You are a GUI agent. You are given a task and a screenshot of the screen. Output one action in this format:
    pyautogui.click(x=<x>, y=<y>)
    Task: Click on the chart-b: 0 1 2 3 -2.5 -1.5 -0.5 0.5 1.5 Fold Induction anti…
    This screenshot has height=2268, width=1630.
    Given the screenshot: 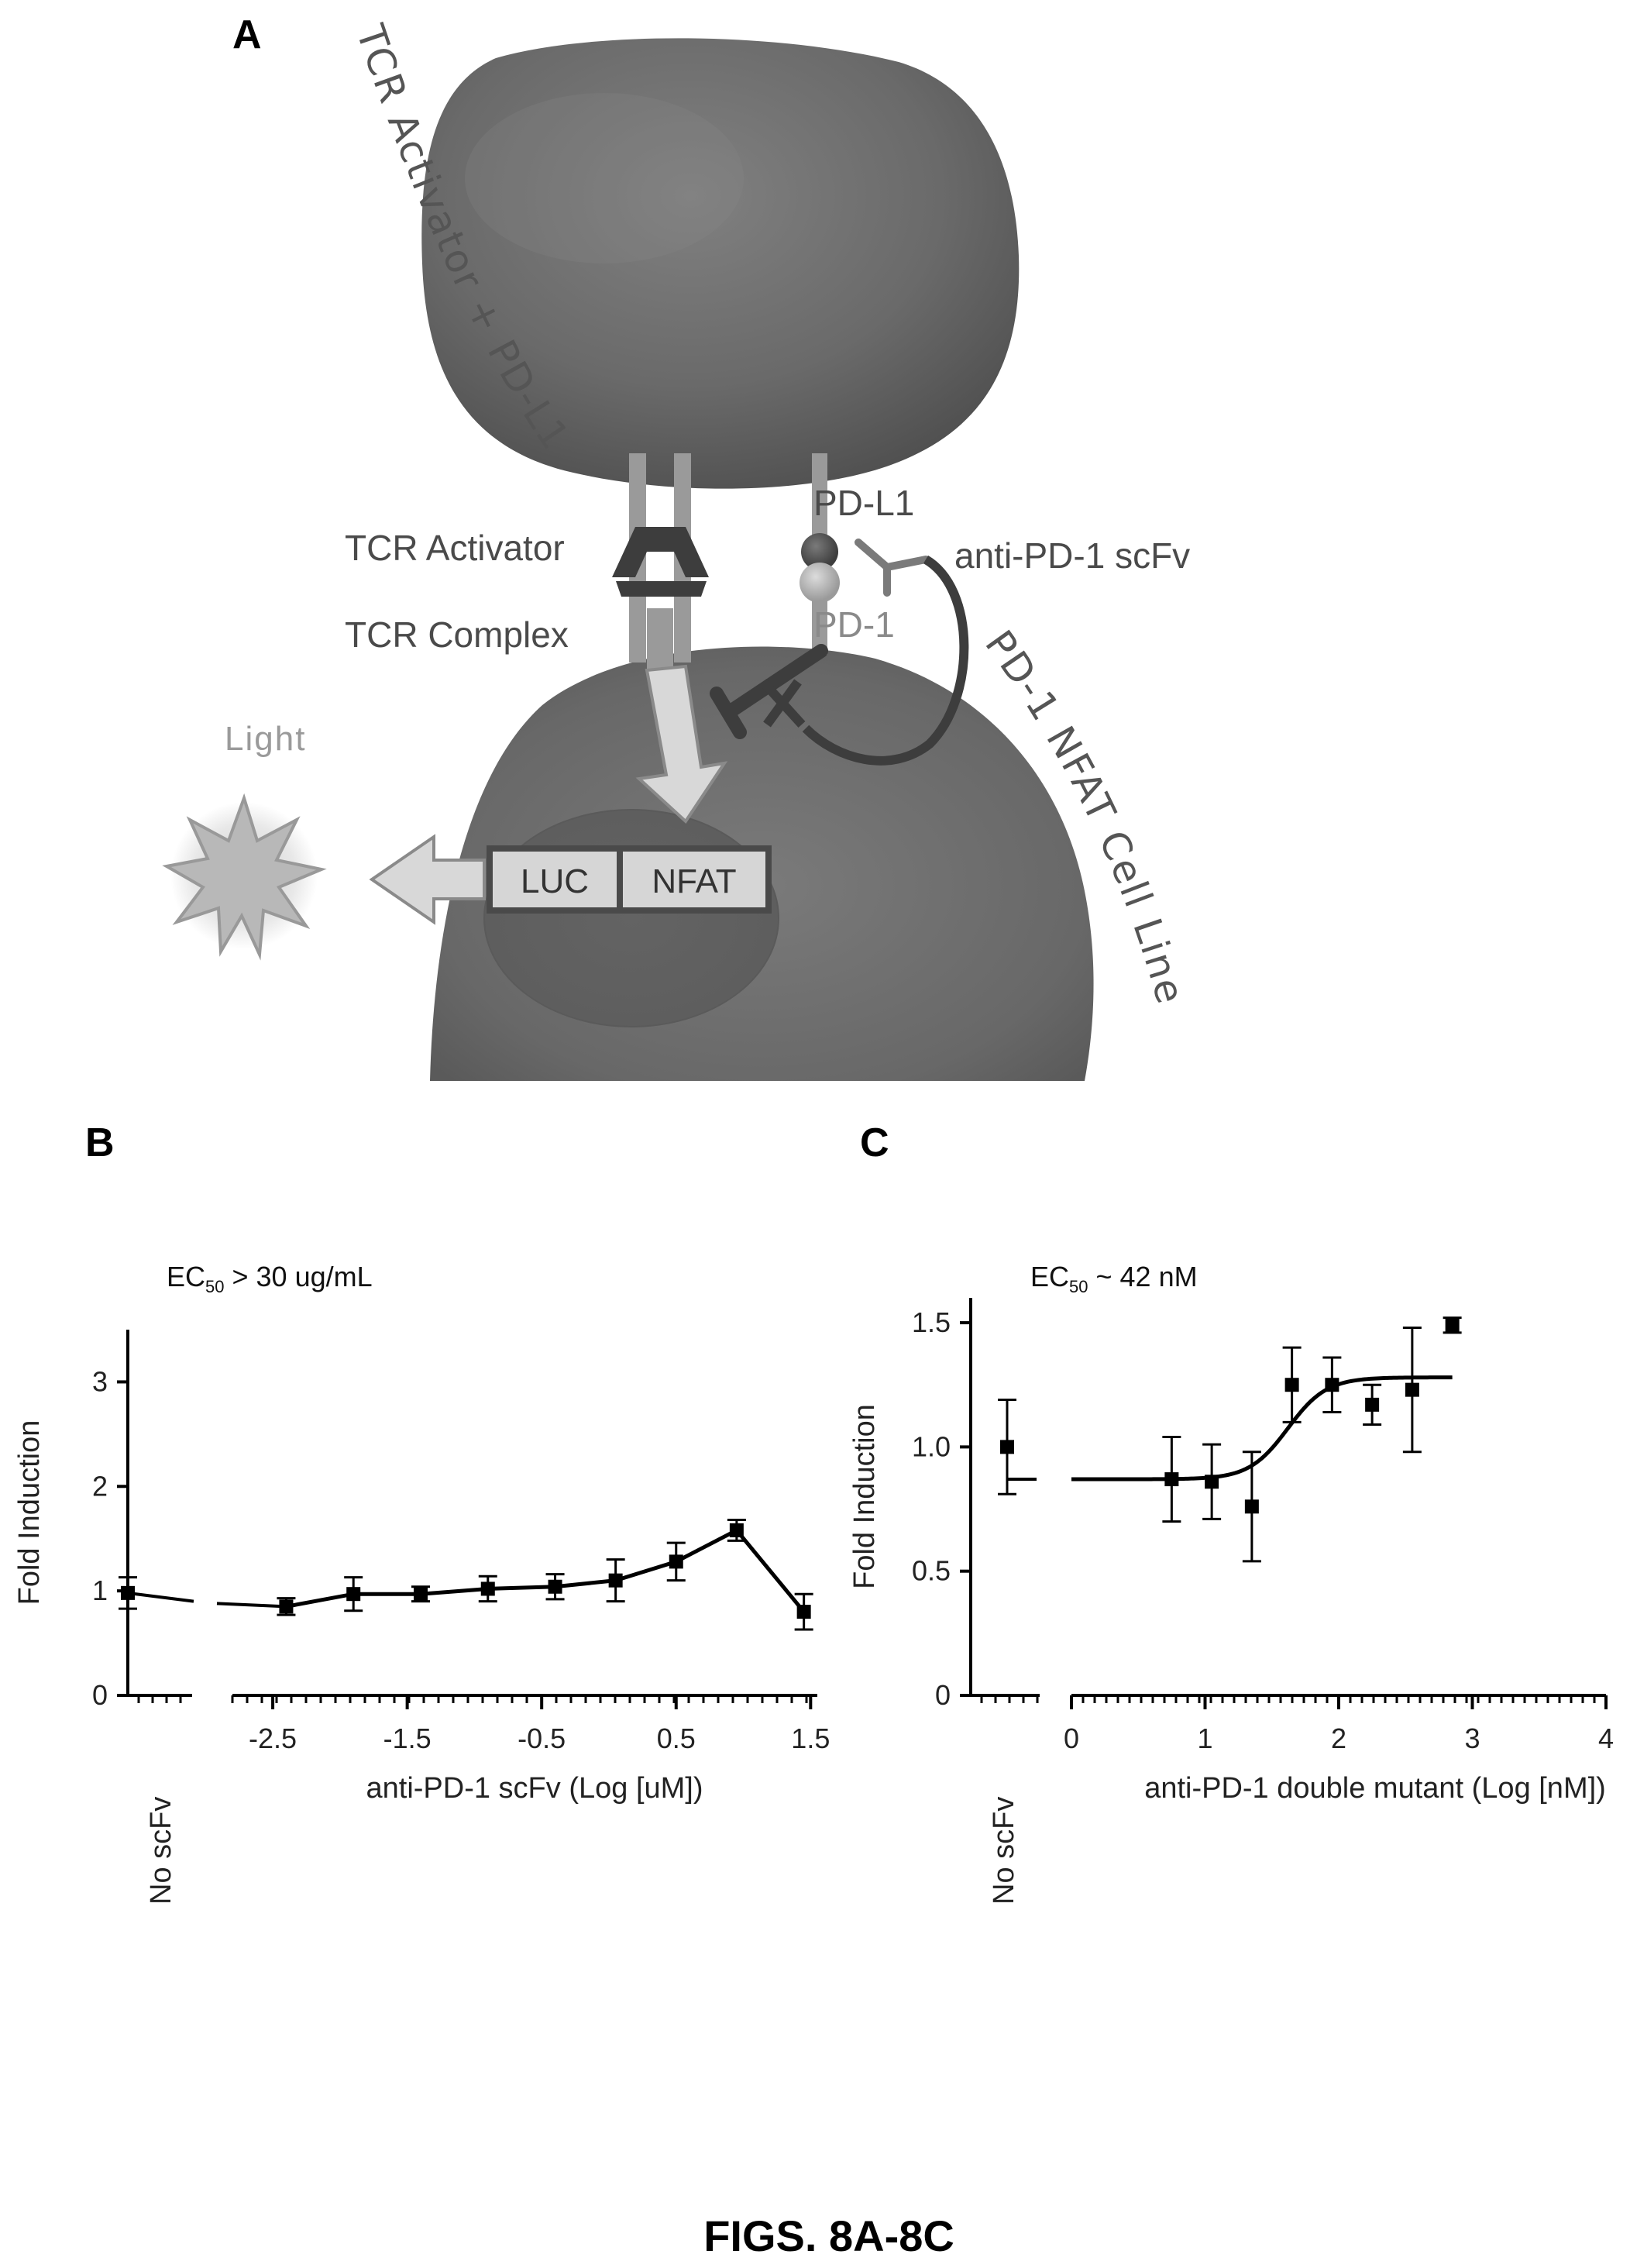 What is the action you would take?
    pyautogui.click(x=422, y=1583)
    